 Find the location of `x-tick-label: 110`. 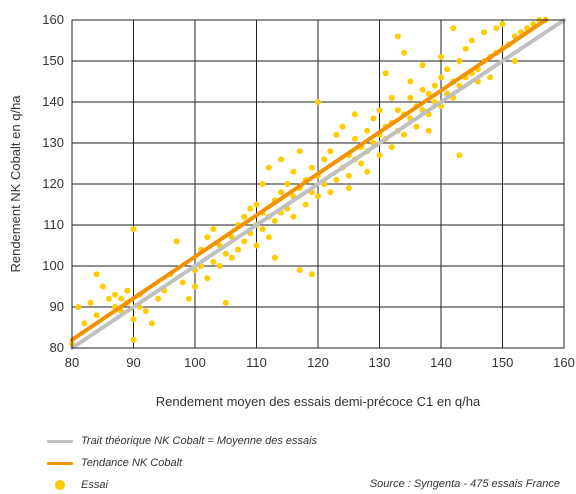

x-tick-label: 110 is located at coordinates (256, 362).